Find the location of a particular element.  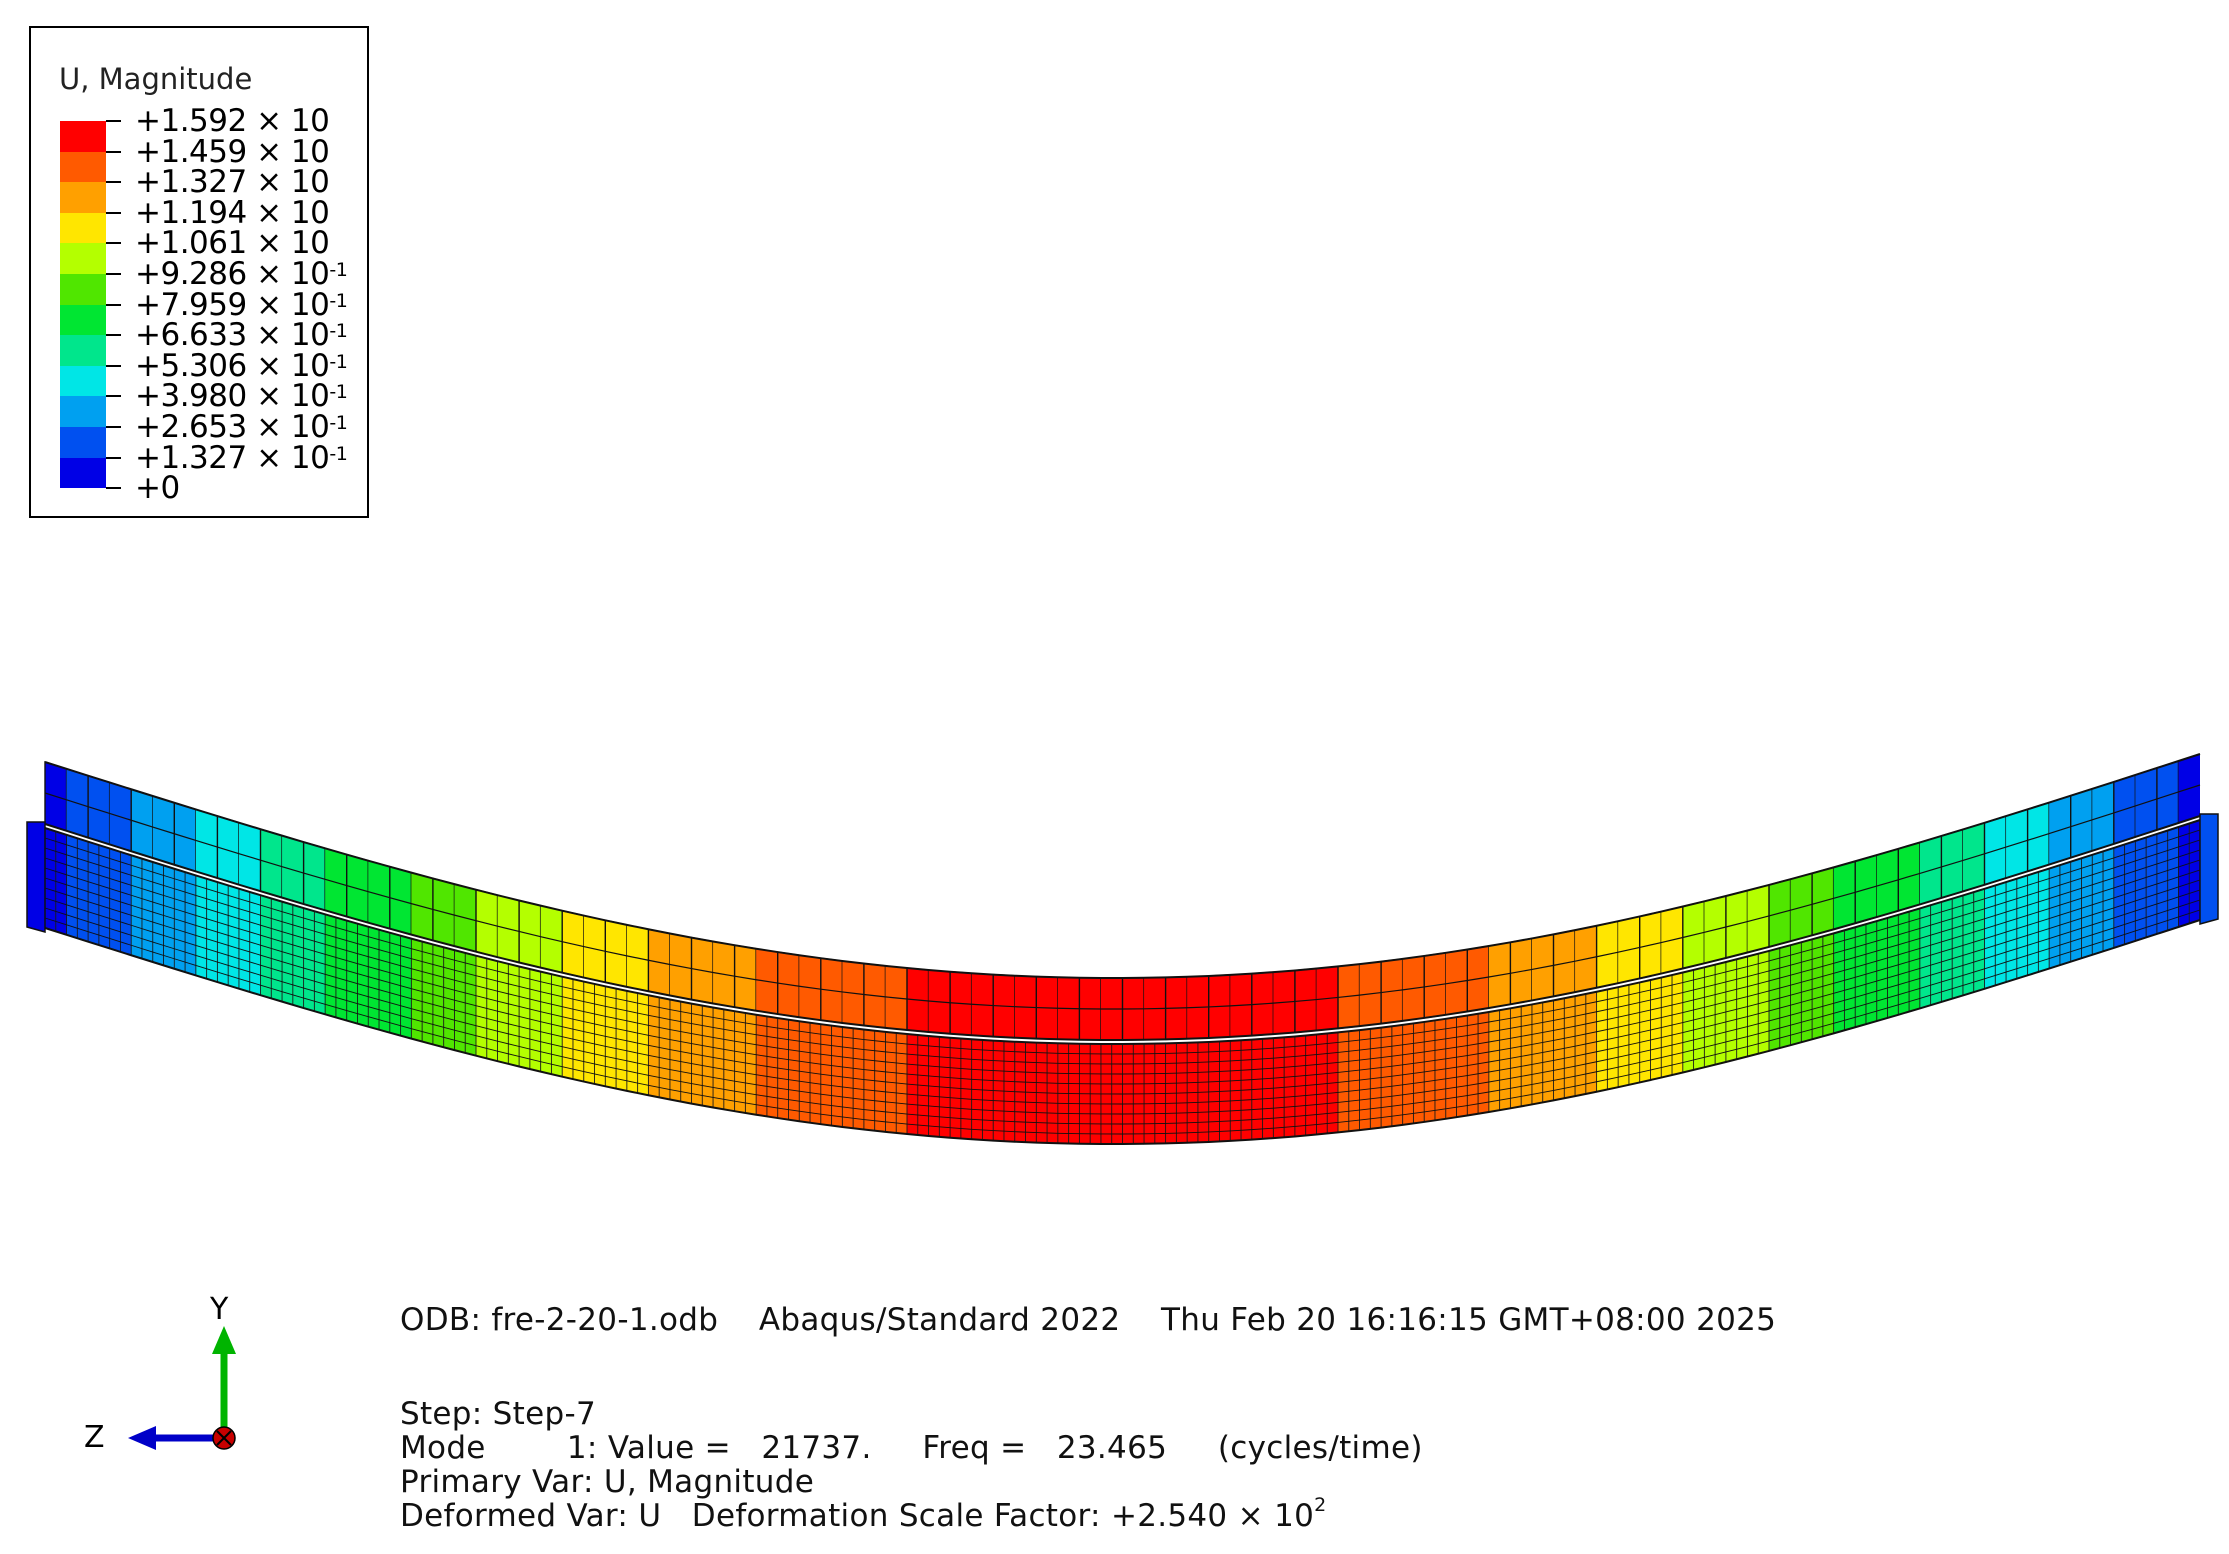

scale-factor-mantissa: +2.540 is located at coordinates (1169, 1516).